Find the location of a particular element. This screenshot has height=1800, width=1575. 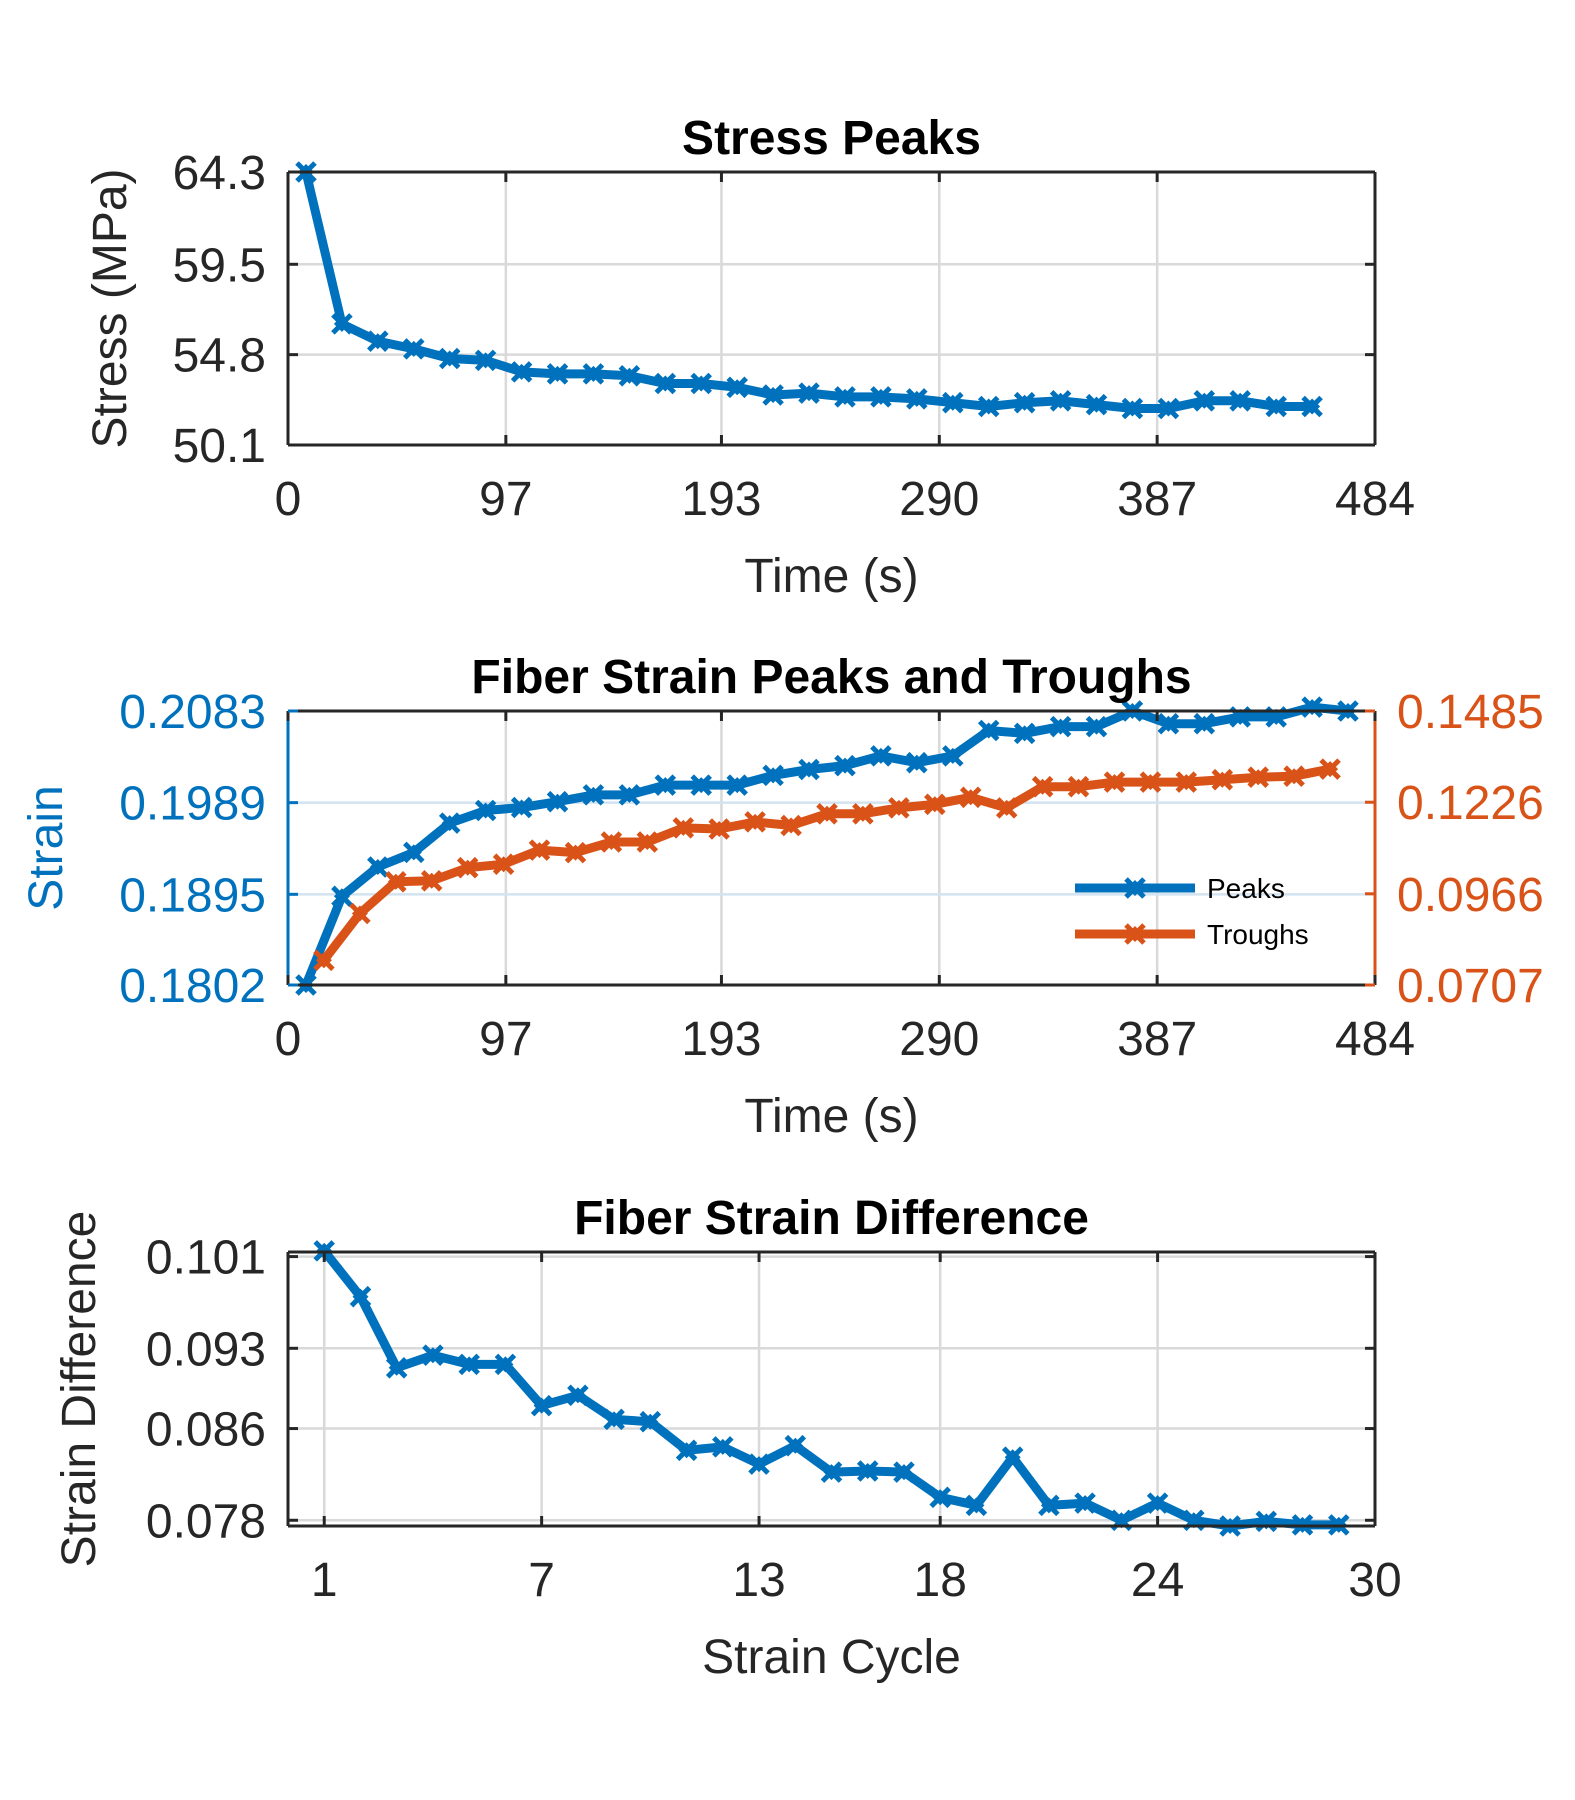

chart-title: Fiber Strain Difference is located at coordinates (831, 1218).